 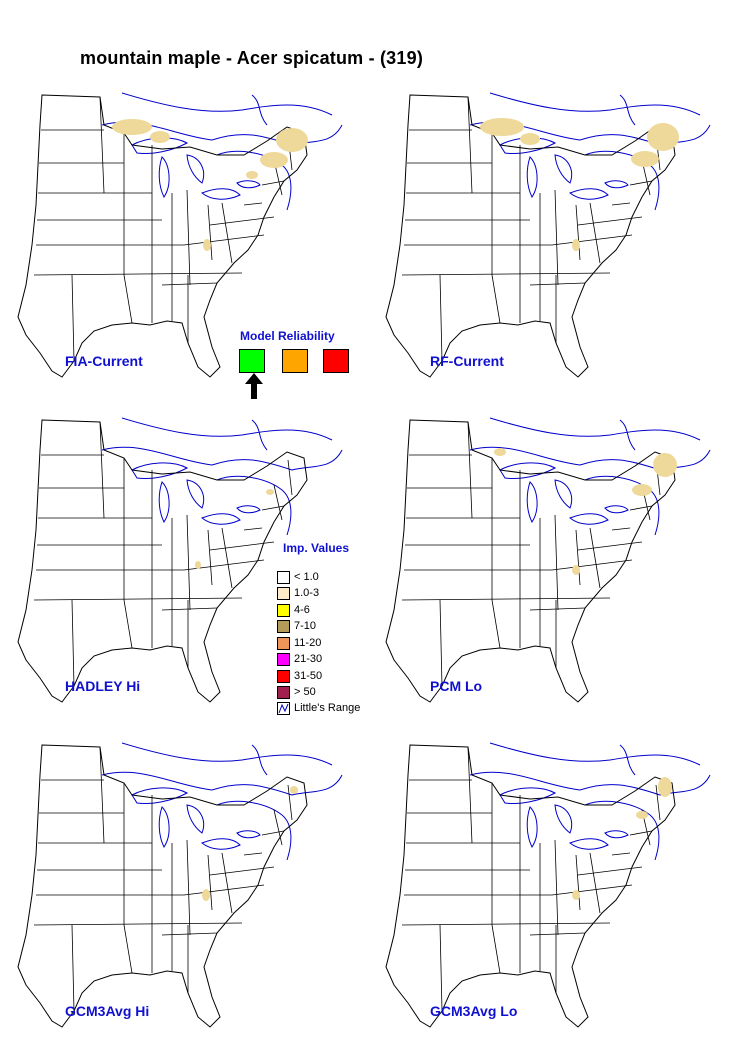 I want to click on map-pcm-lo, so click(x=550, y=560).